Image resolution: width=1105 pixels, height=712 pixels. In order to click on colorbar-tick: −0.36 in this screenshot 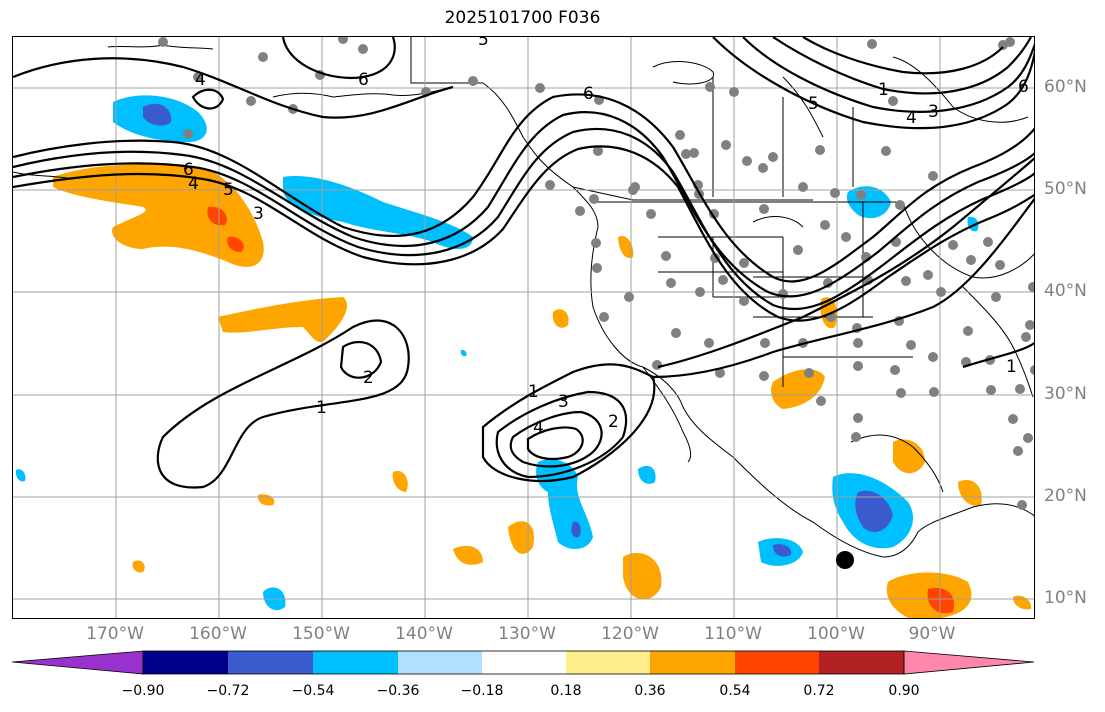, I will do `click(398, 691)`.